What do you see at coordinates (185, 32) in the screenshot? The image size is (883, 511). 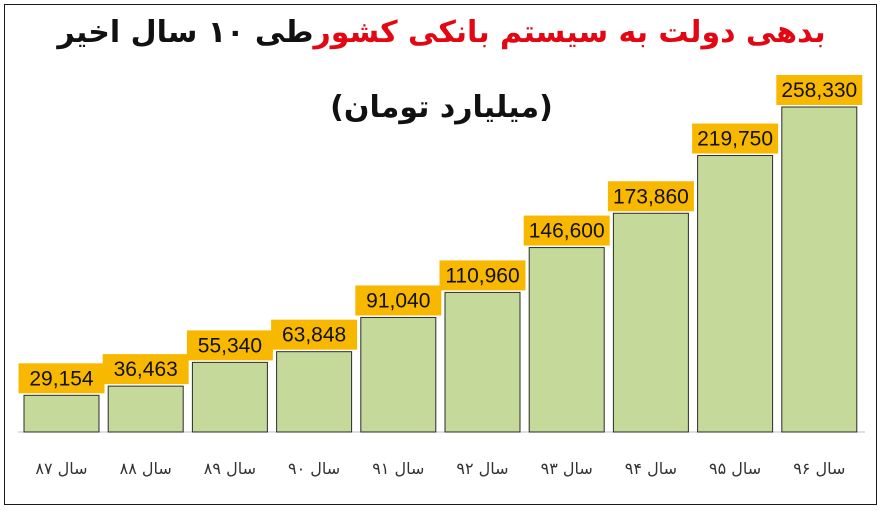 I see `chart-title-black-part: طی ۱۰ سال اخیر` at bounding box center [185, 32].